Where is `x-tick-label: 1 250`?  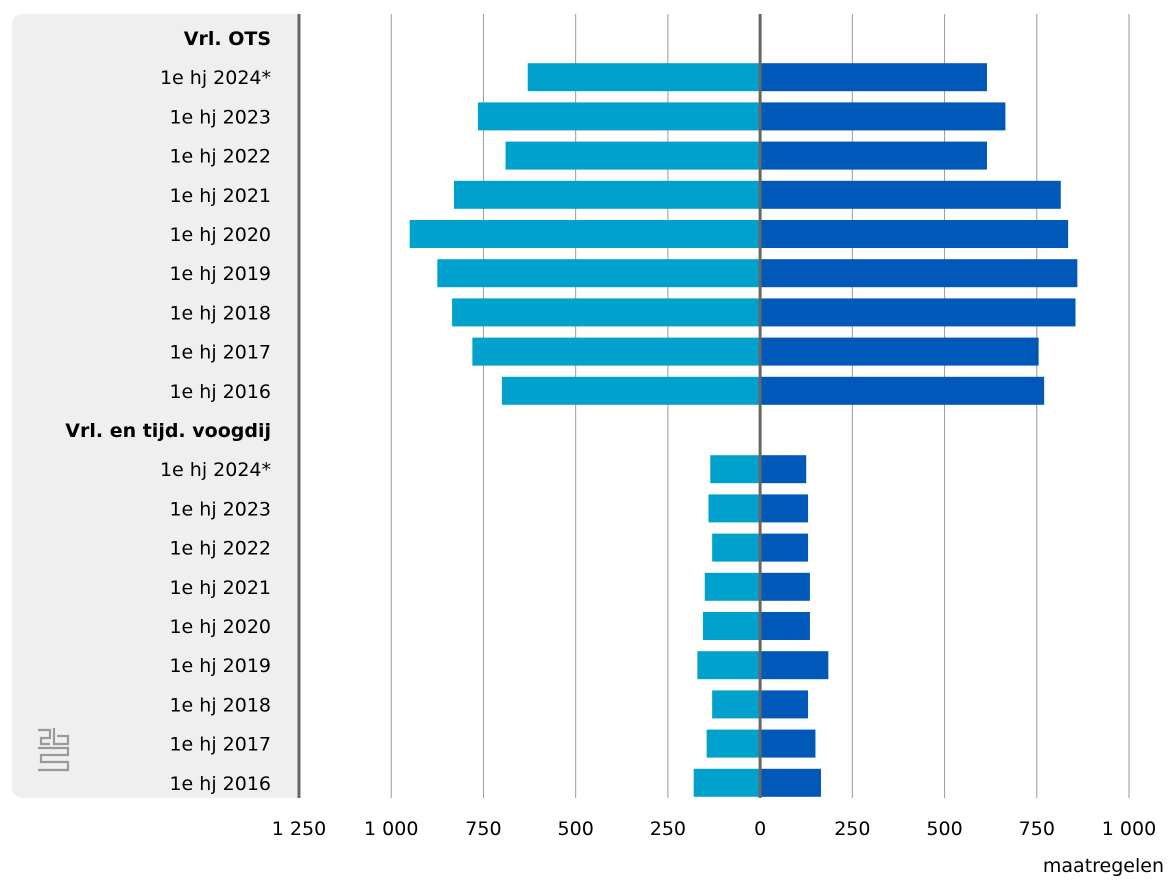 x-tick-label: 1 250 is located at coordinates (299, 829).